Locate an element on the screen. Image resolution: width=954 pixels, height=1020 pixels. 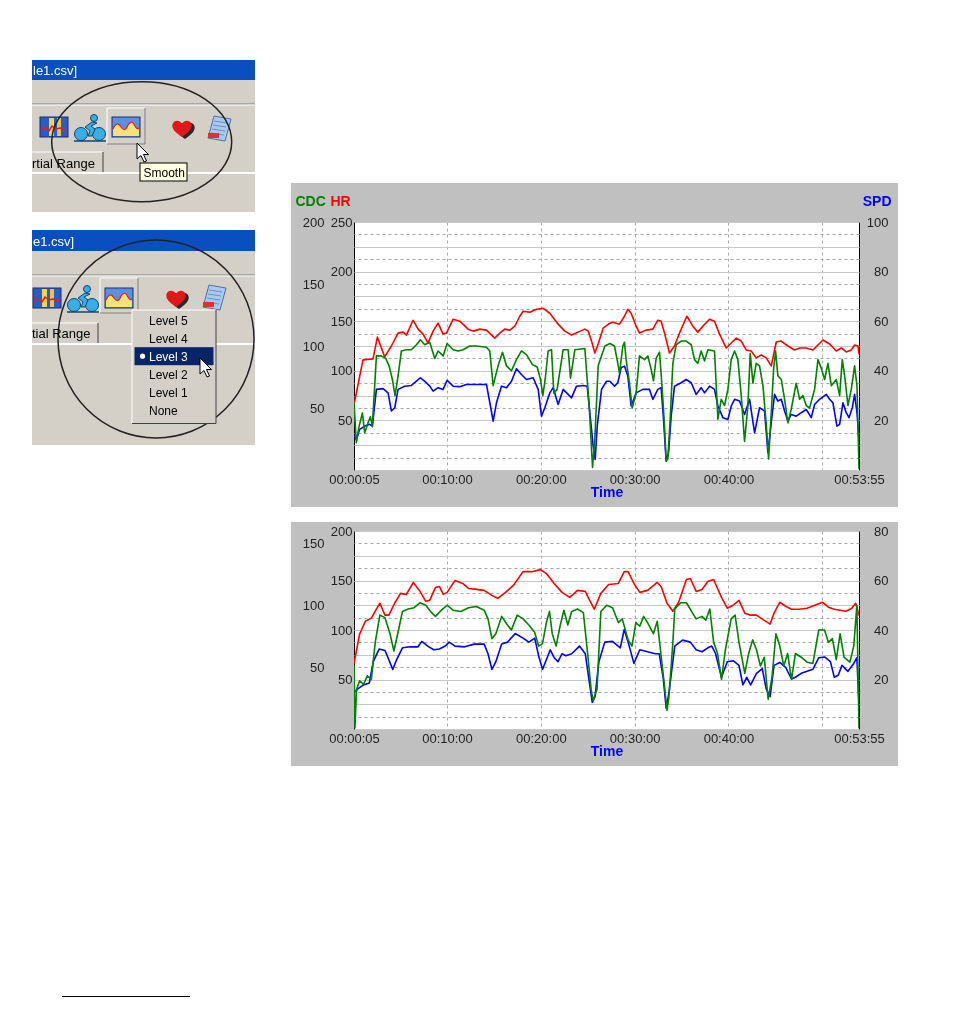
tooltip: Smooth is located at coordinates (163, 172).